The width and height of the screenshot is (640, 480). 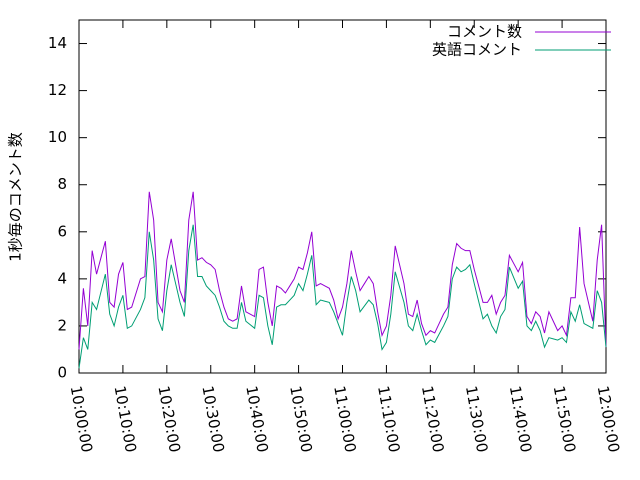 I want to click on x-tick-label: 11:40:00, so click(x=520, y=418).